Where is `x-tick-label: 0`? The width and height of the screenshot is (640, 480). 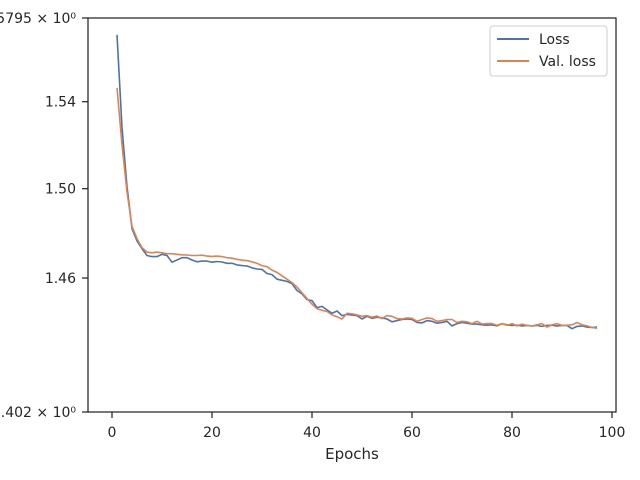 x-tick-label: 0 is located at coordinates (112, 433).